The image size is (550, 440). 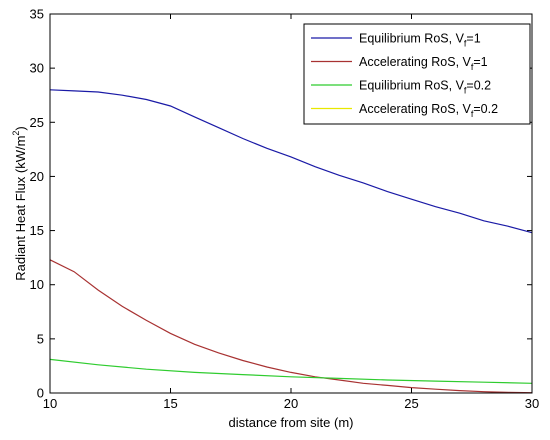 What do you see at coordinates (20, 208) in the screenshot?
I see `y-axis-label-main: Radiant Heat Flux (kW/m` at bounding box center [20, 208].